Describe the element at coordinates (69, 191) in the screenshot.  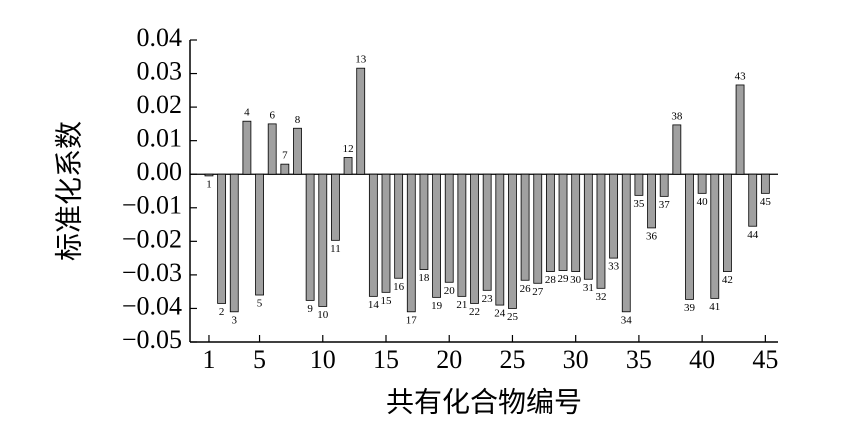
I see `y-axis-title: 标准化系数` at that location.